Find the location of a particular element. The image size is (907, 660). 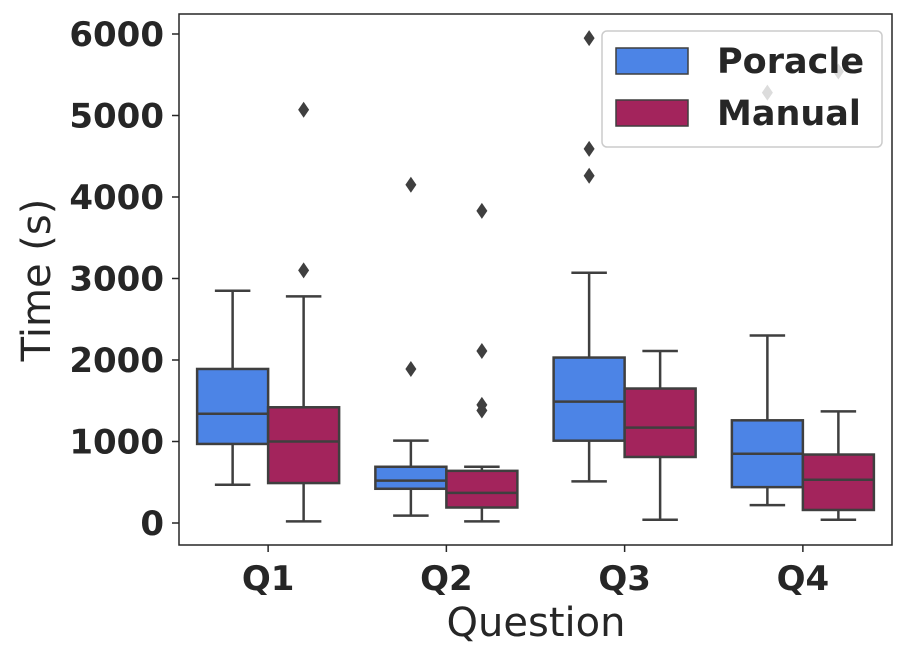

legend-label-poracle: Poracle is located at coordinates (790, 62).